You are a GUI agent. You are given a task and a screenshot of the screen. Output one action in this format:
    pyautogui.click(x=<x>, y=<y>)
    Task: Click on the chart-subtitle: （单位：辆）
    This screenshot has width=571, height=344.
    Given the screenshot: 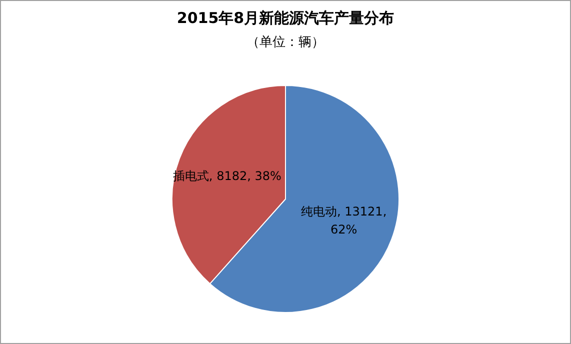 What is the action you would take?
    pyautogui.click(x=286, y=42)
    